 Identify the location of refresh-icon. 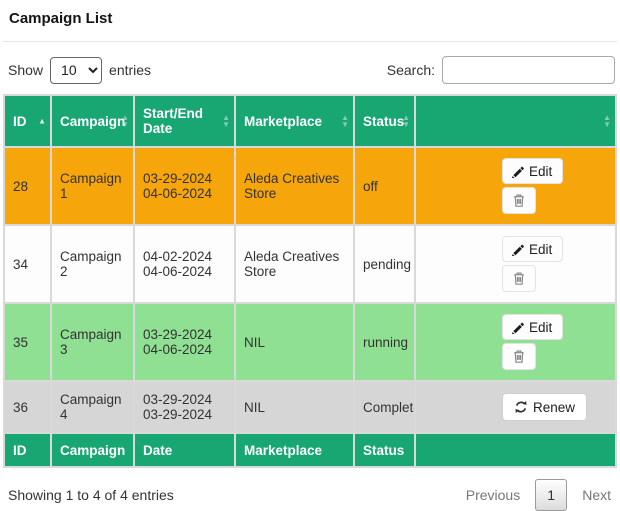
(521, 407).